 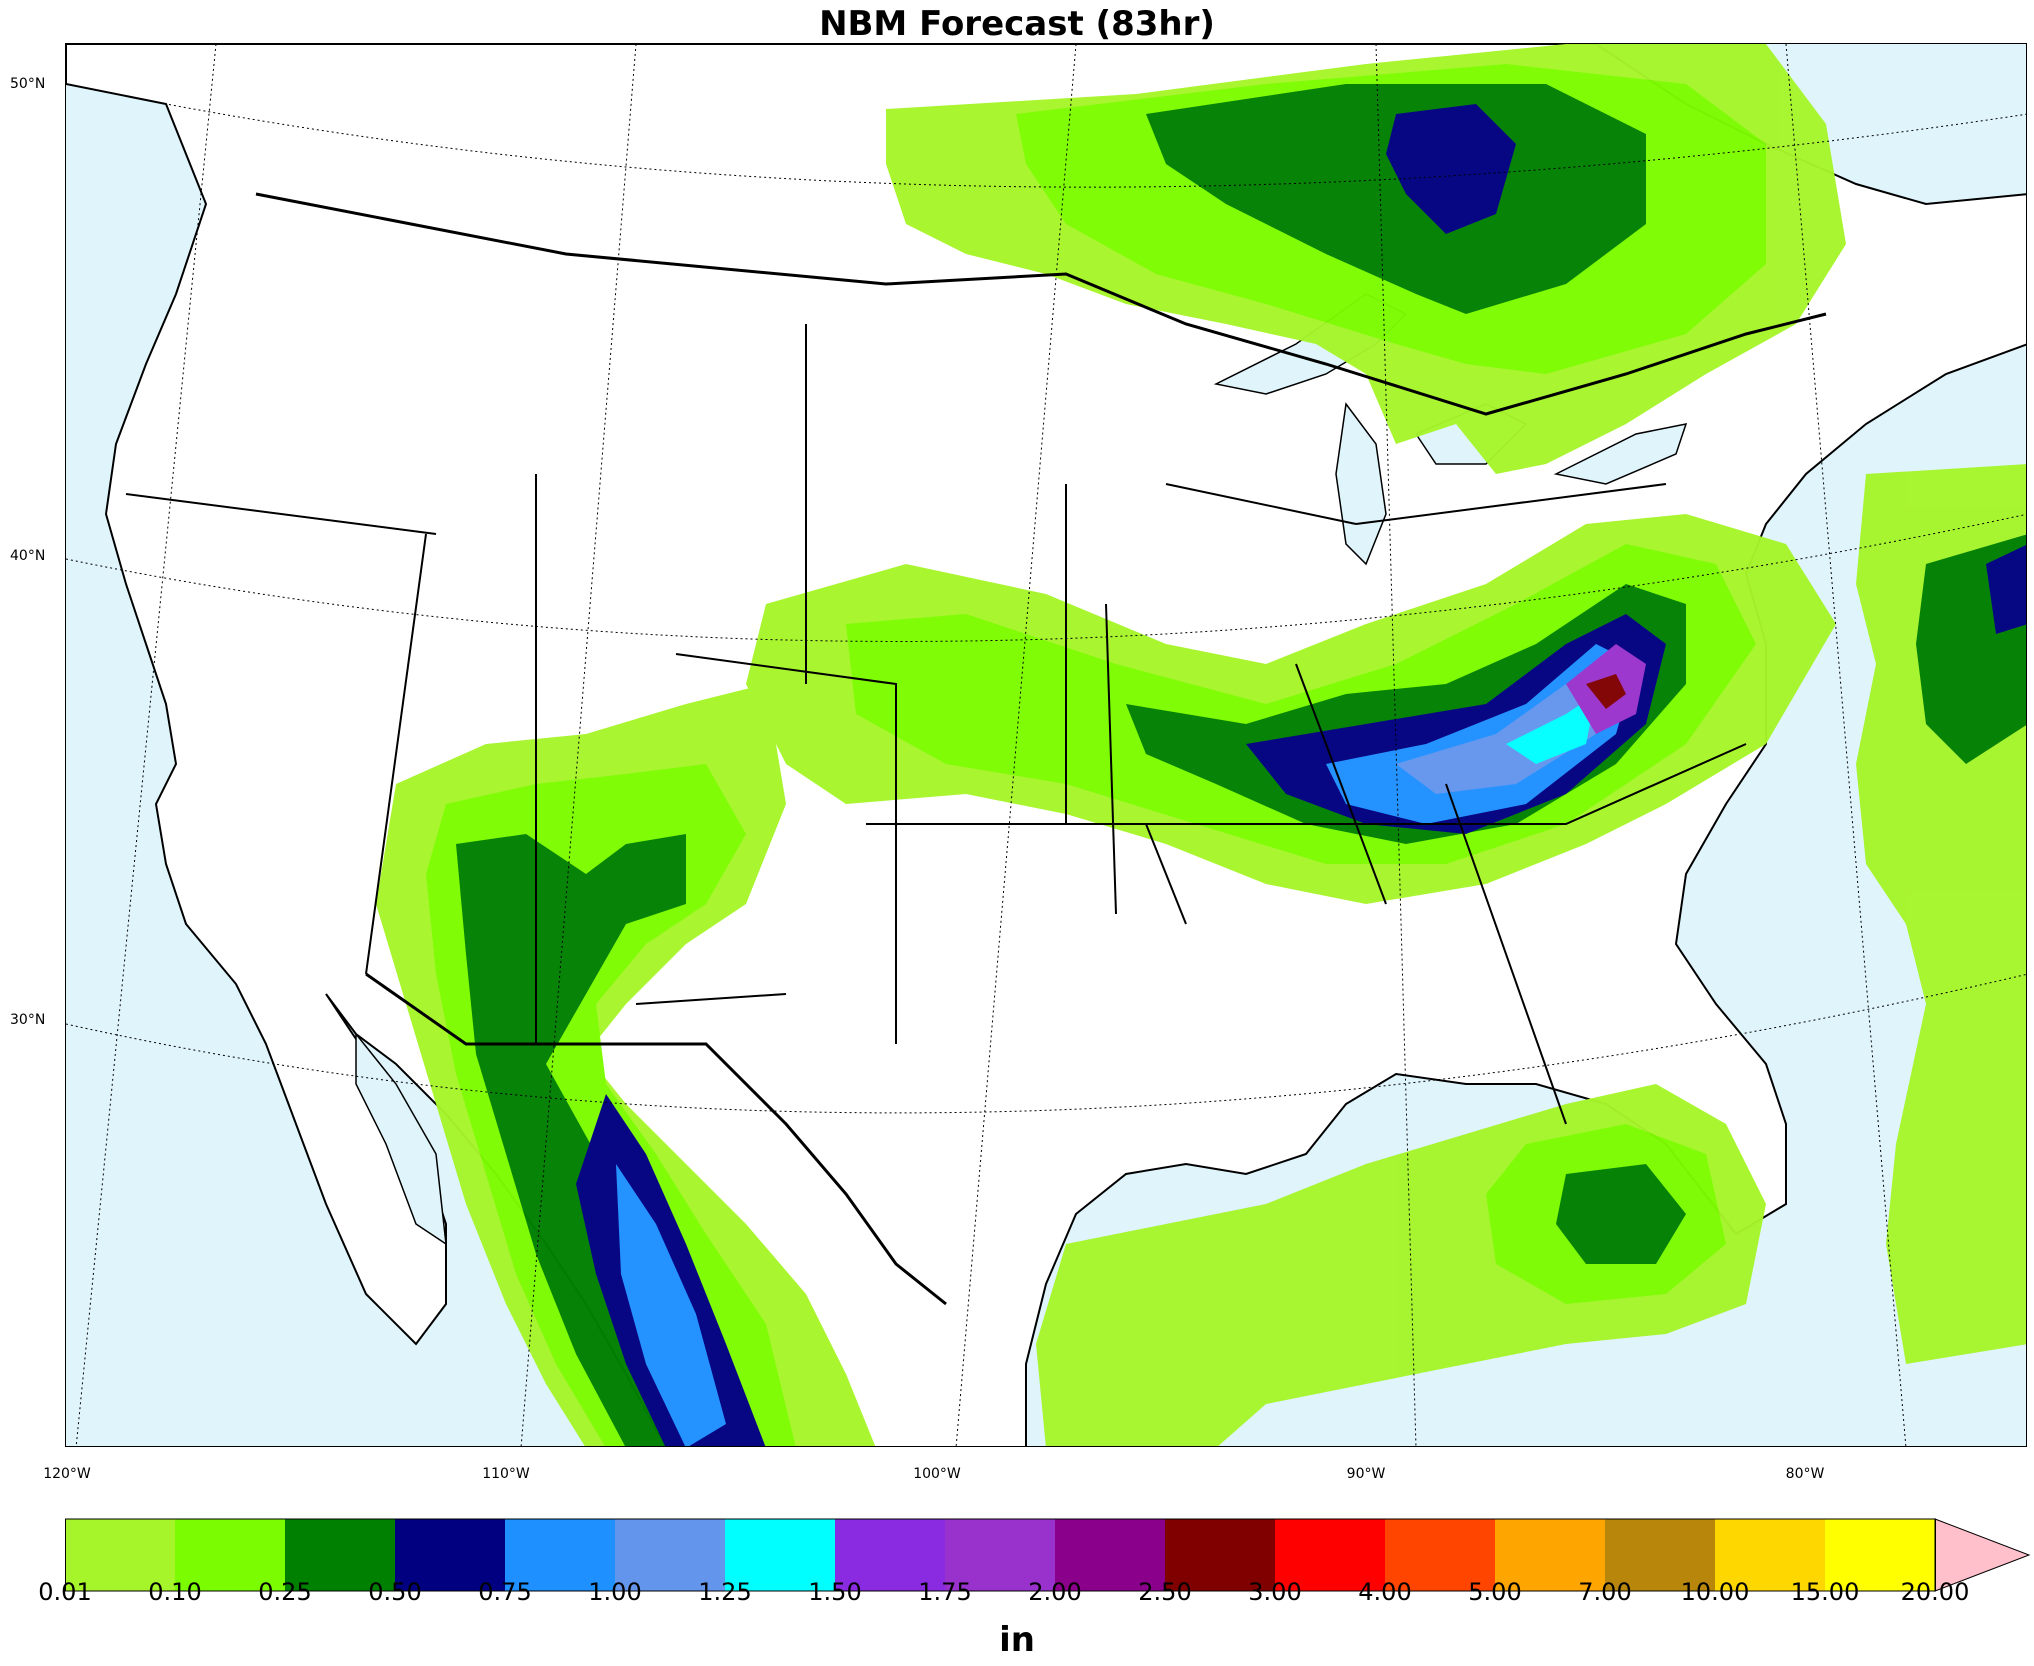 I want to click on us-mexico-border, so click(x=656, y=1139).